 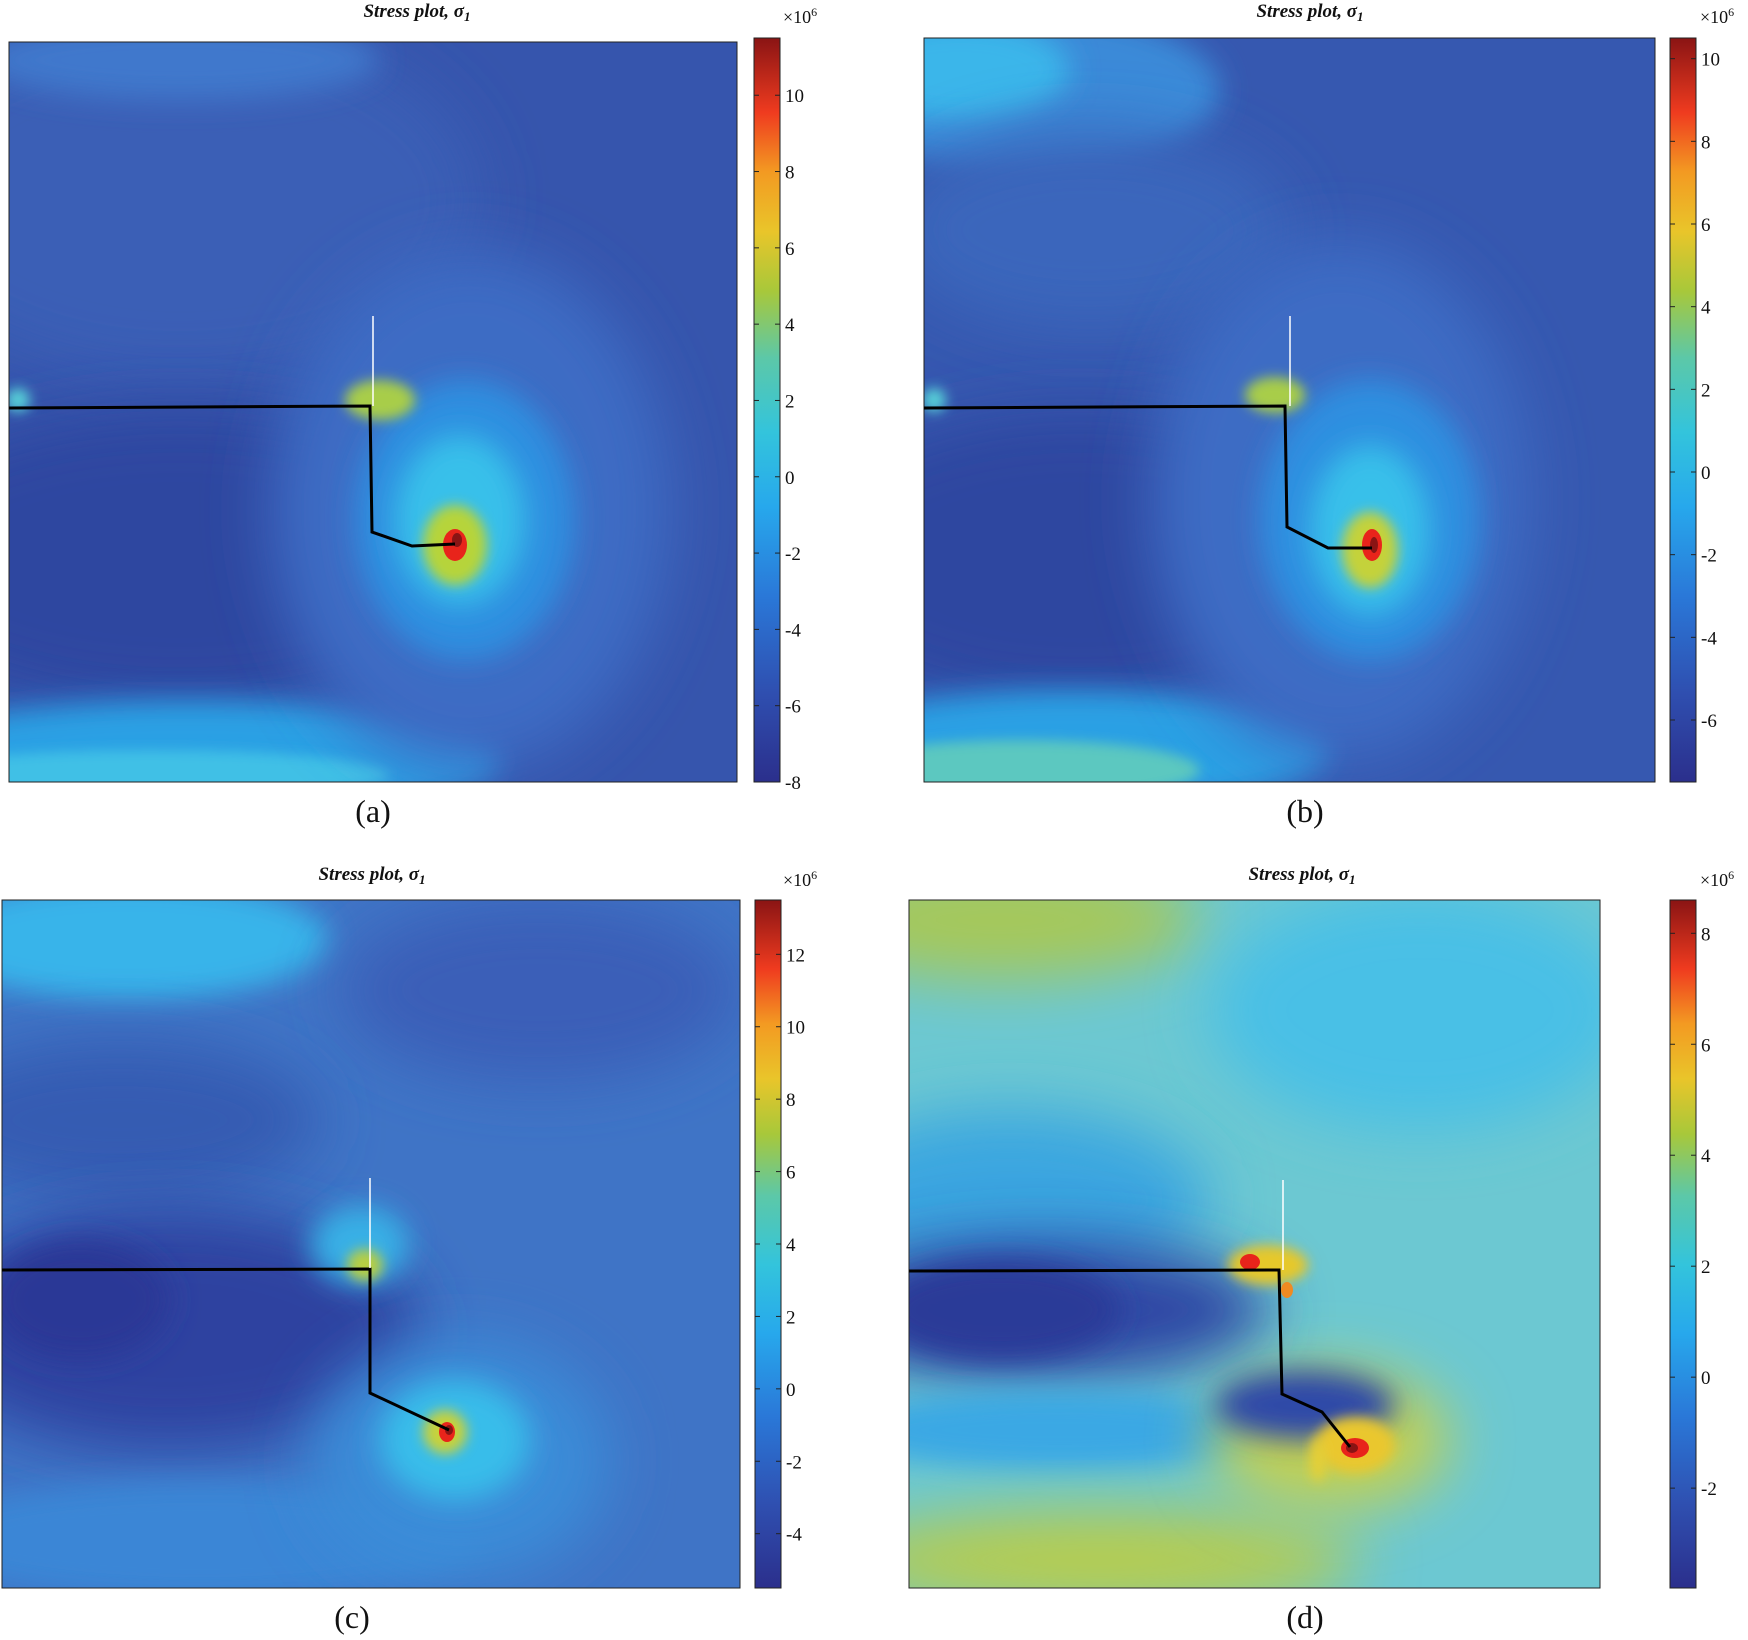 What do you see at coordinates (1304, 811) in the screenshot?
I see `panel-b-caption: (b)` at bounding box center [1304, 811].